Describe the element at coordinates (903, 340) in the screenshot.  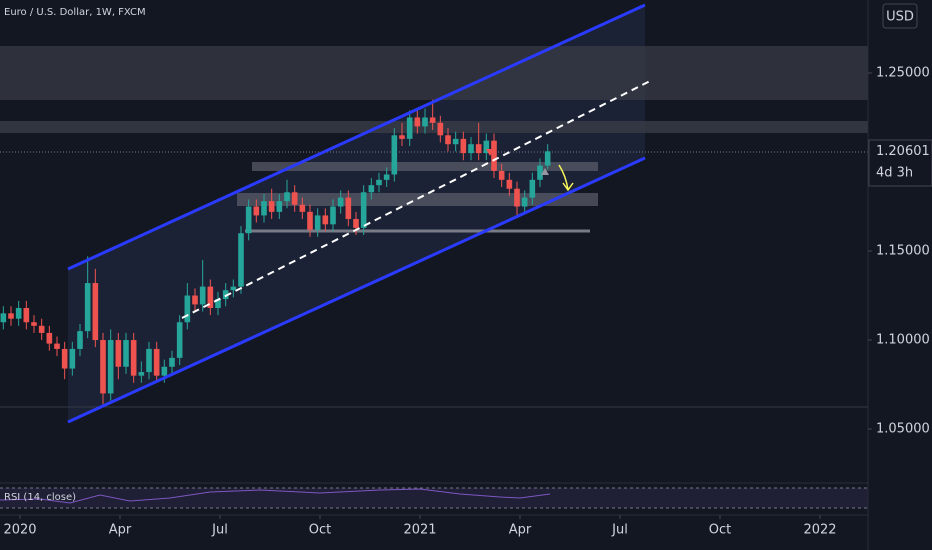
I see `y-tick-label: 1.10000` at that location.